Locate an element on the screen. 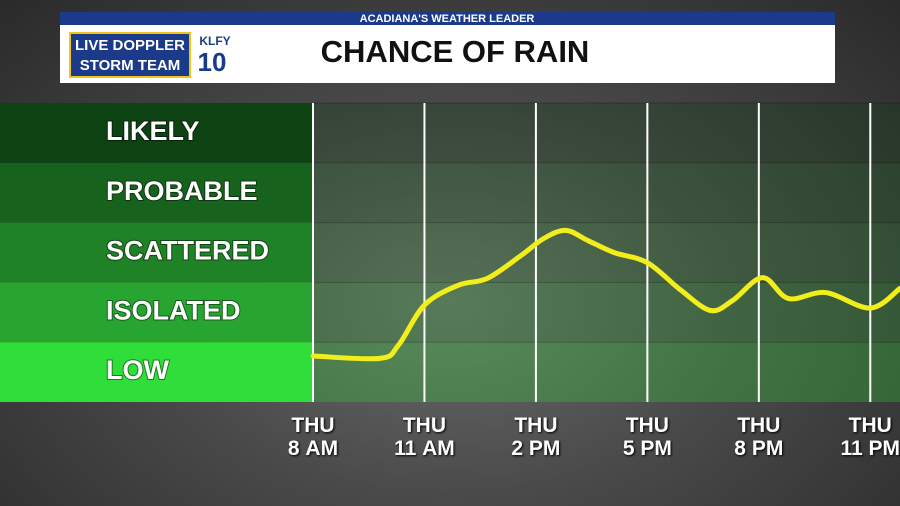  x-tick-label: THU 11 AM is located at coordinates (424, 437).